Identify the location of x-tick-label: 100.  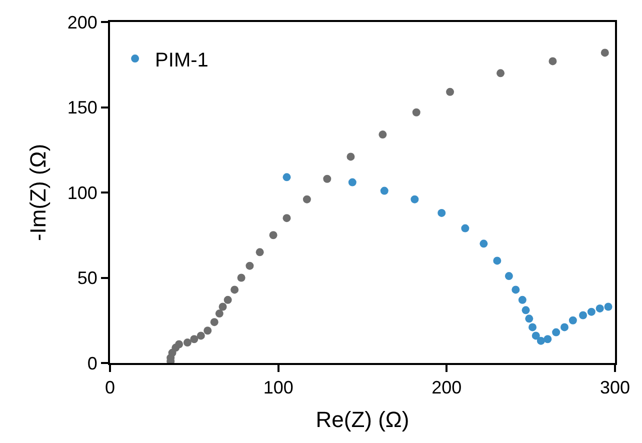
(278, 388).